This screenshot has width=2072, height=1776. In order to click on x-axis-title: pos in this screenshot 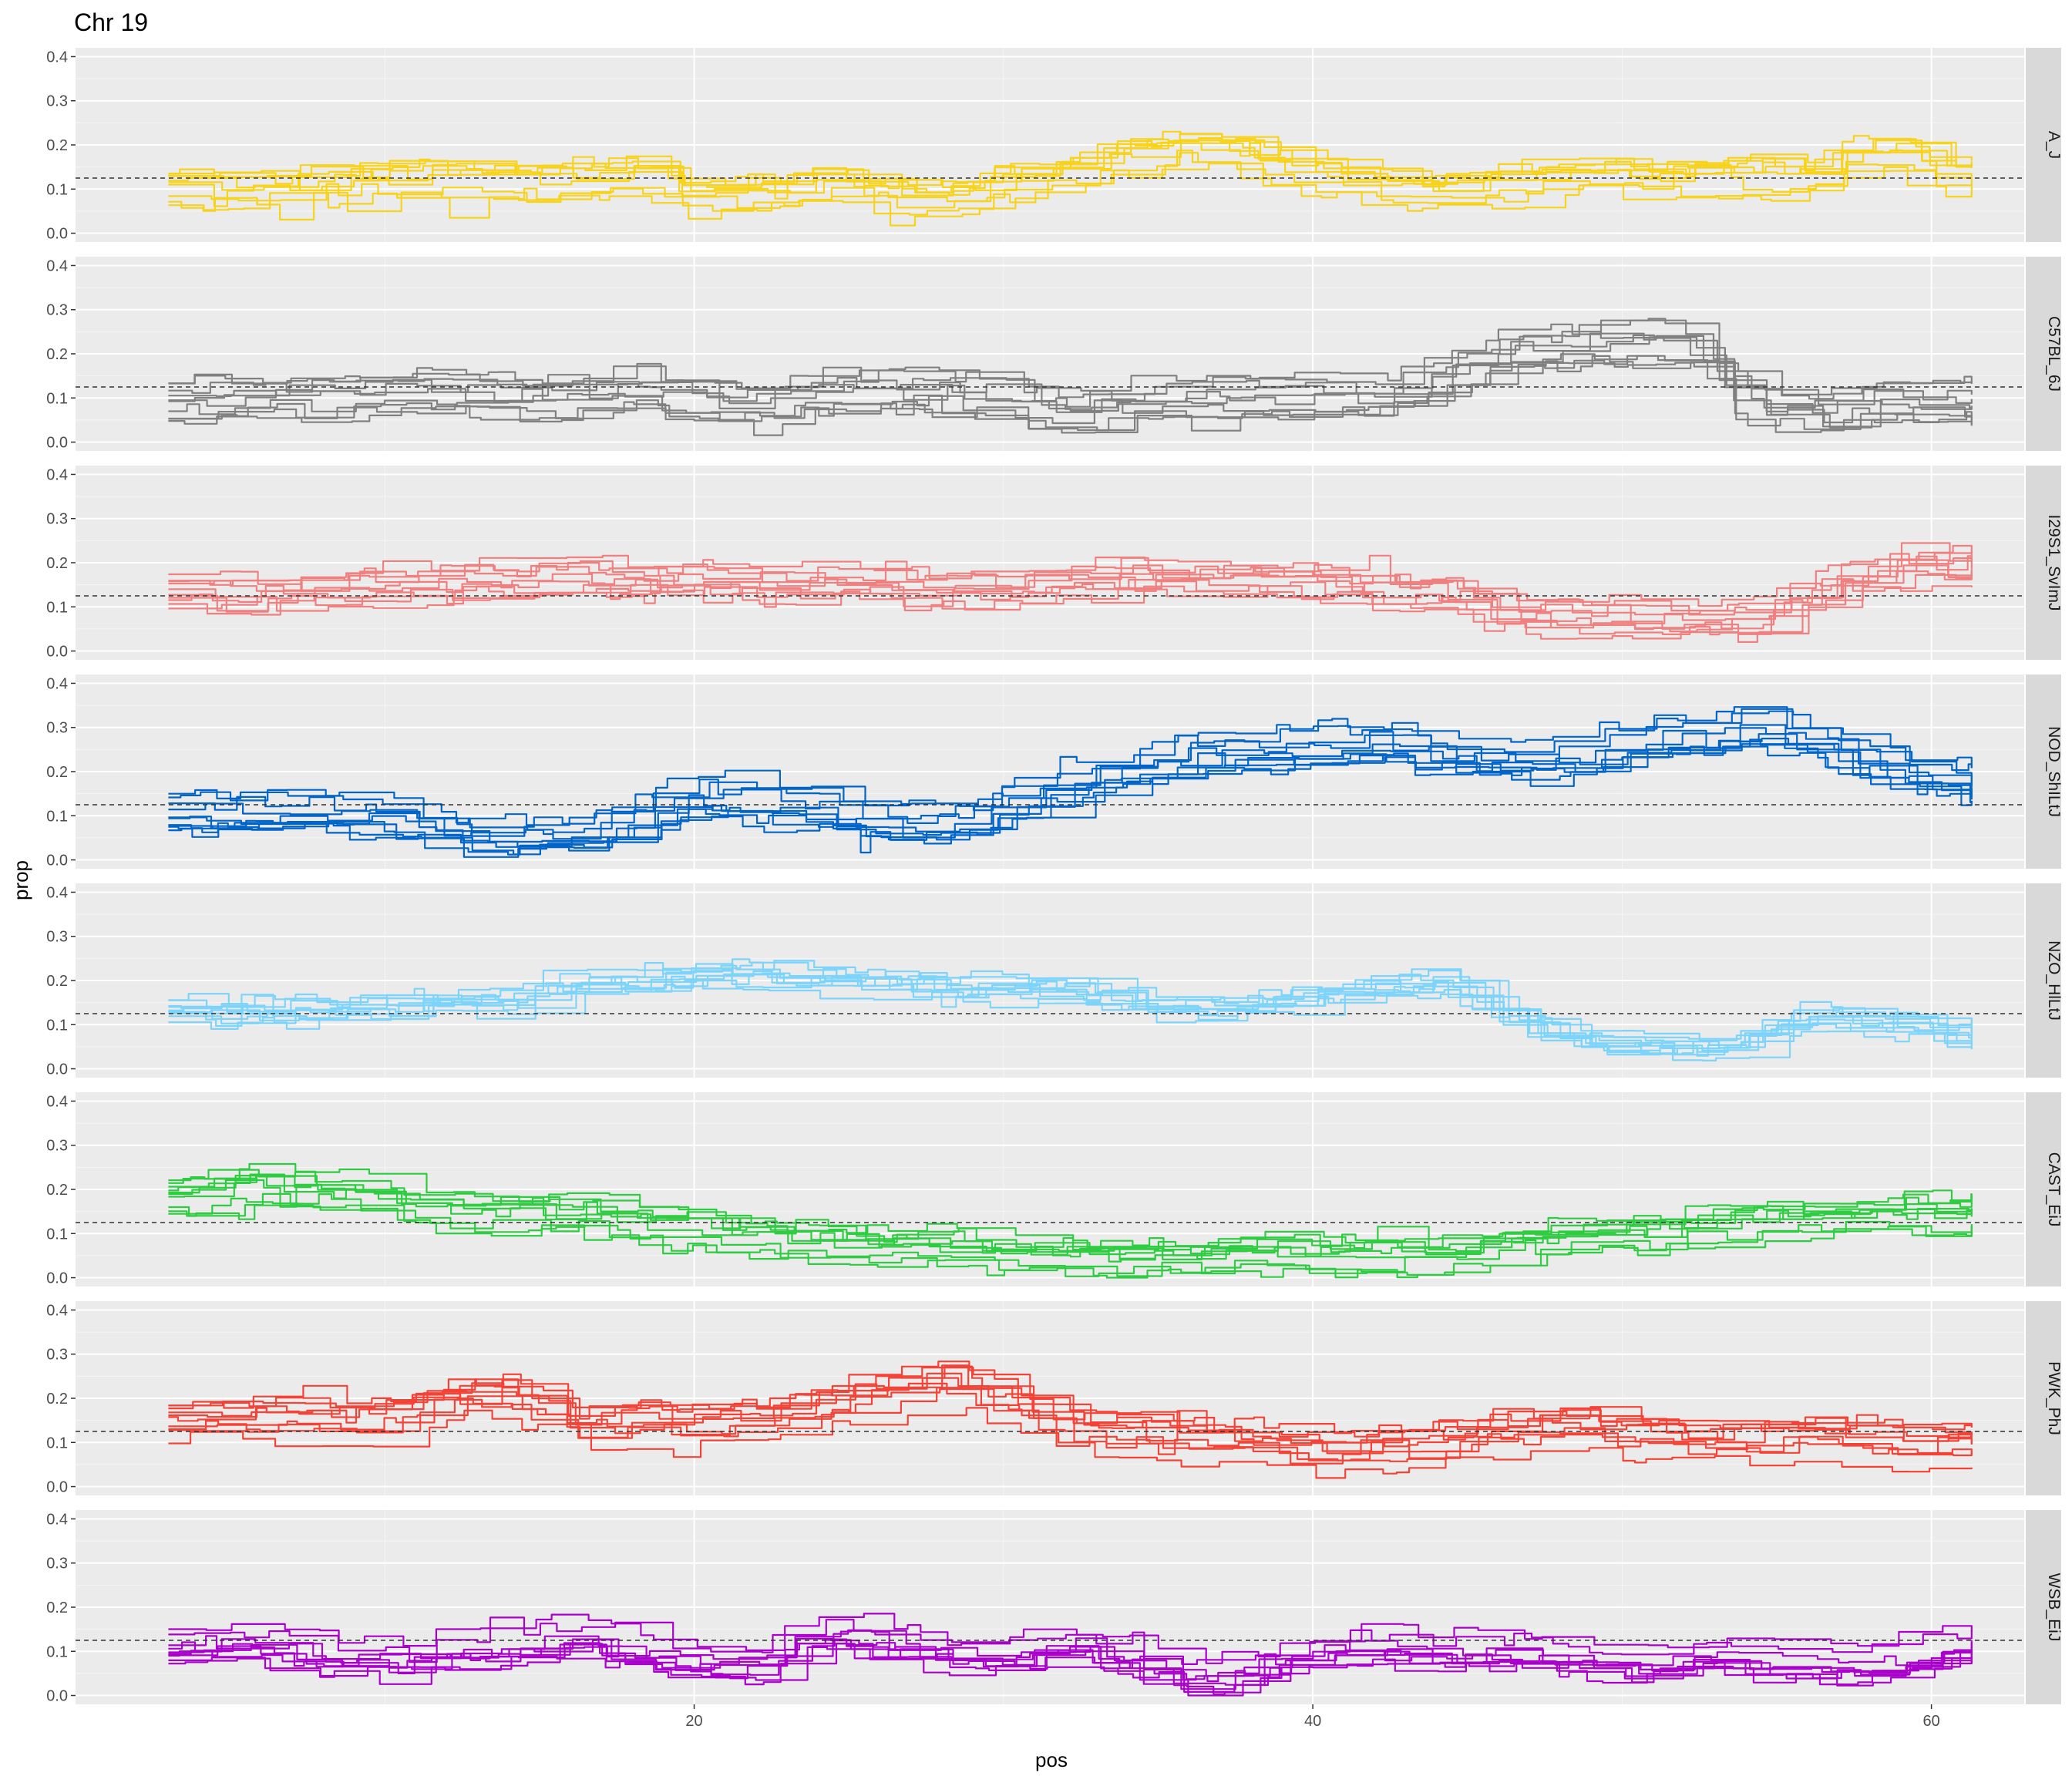, I will do `click(1051, 1759)`.